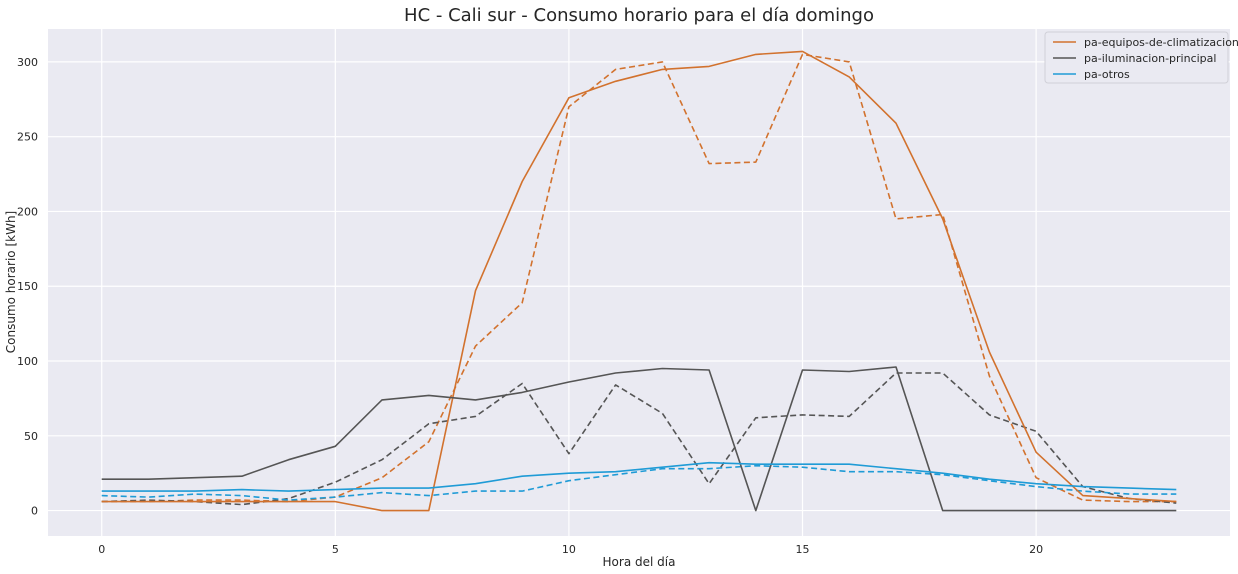 Image resolution: width=1238 pixels, height=574 pixels. Describe the element at coordinates (1161, 42) in the screenshot. I see `legend-label-climatizacion: pa-equipos-de-climatizacion` at that location.